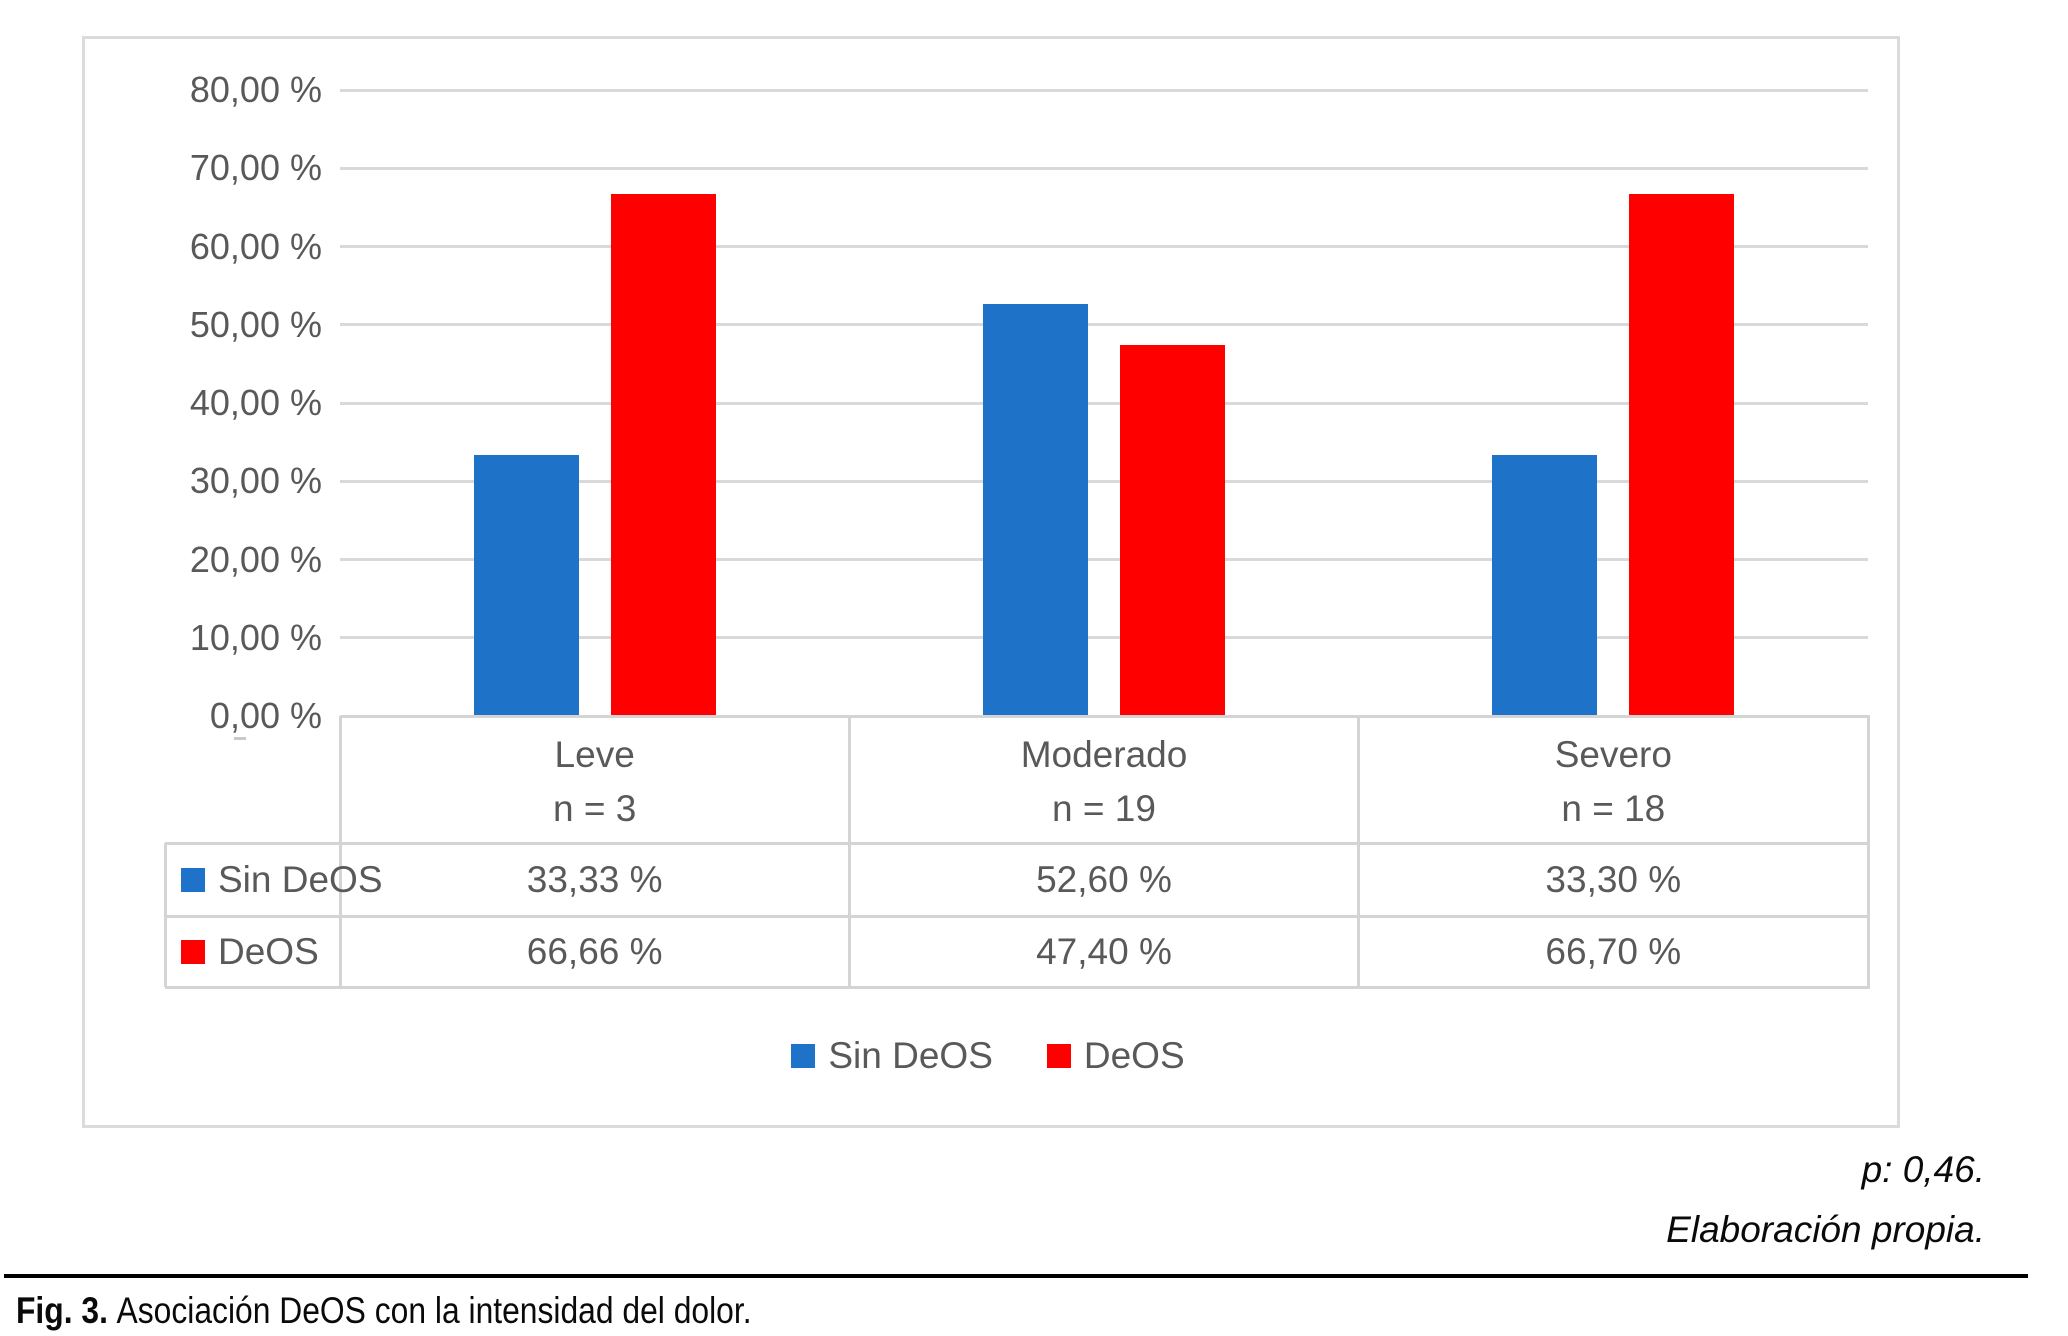 Image resolution: width=2068 pixels, height=1336 pixels. What do you see at coordinates (255, 559) in the screenshot?
I see `y-axis-tick-label: 20,00 %` at bounding box center [255, 559].